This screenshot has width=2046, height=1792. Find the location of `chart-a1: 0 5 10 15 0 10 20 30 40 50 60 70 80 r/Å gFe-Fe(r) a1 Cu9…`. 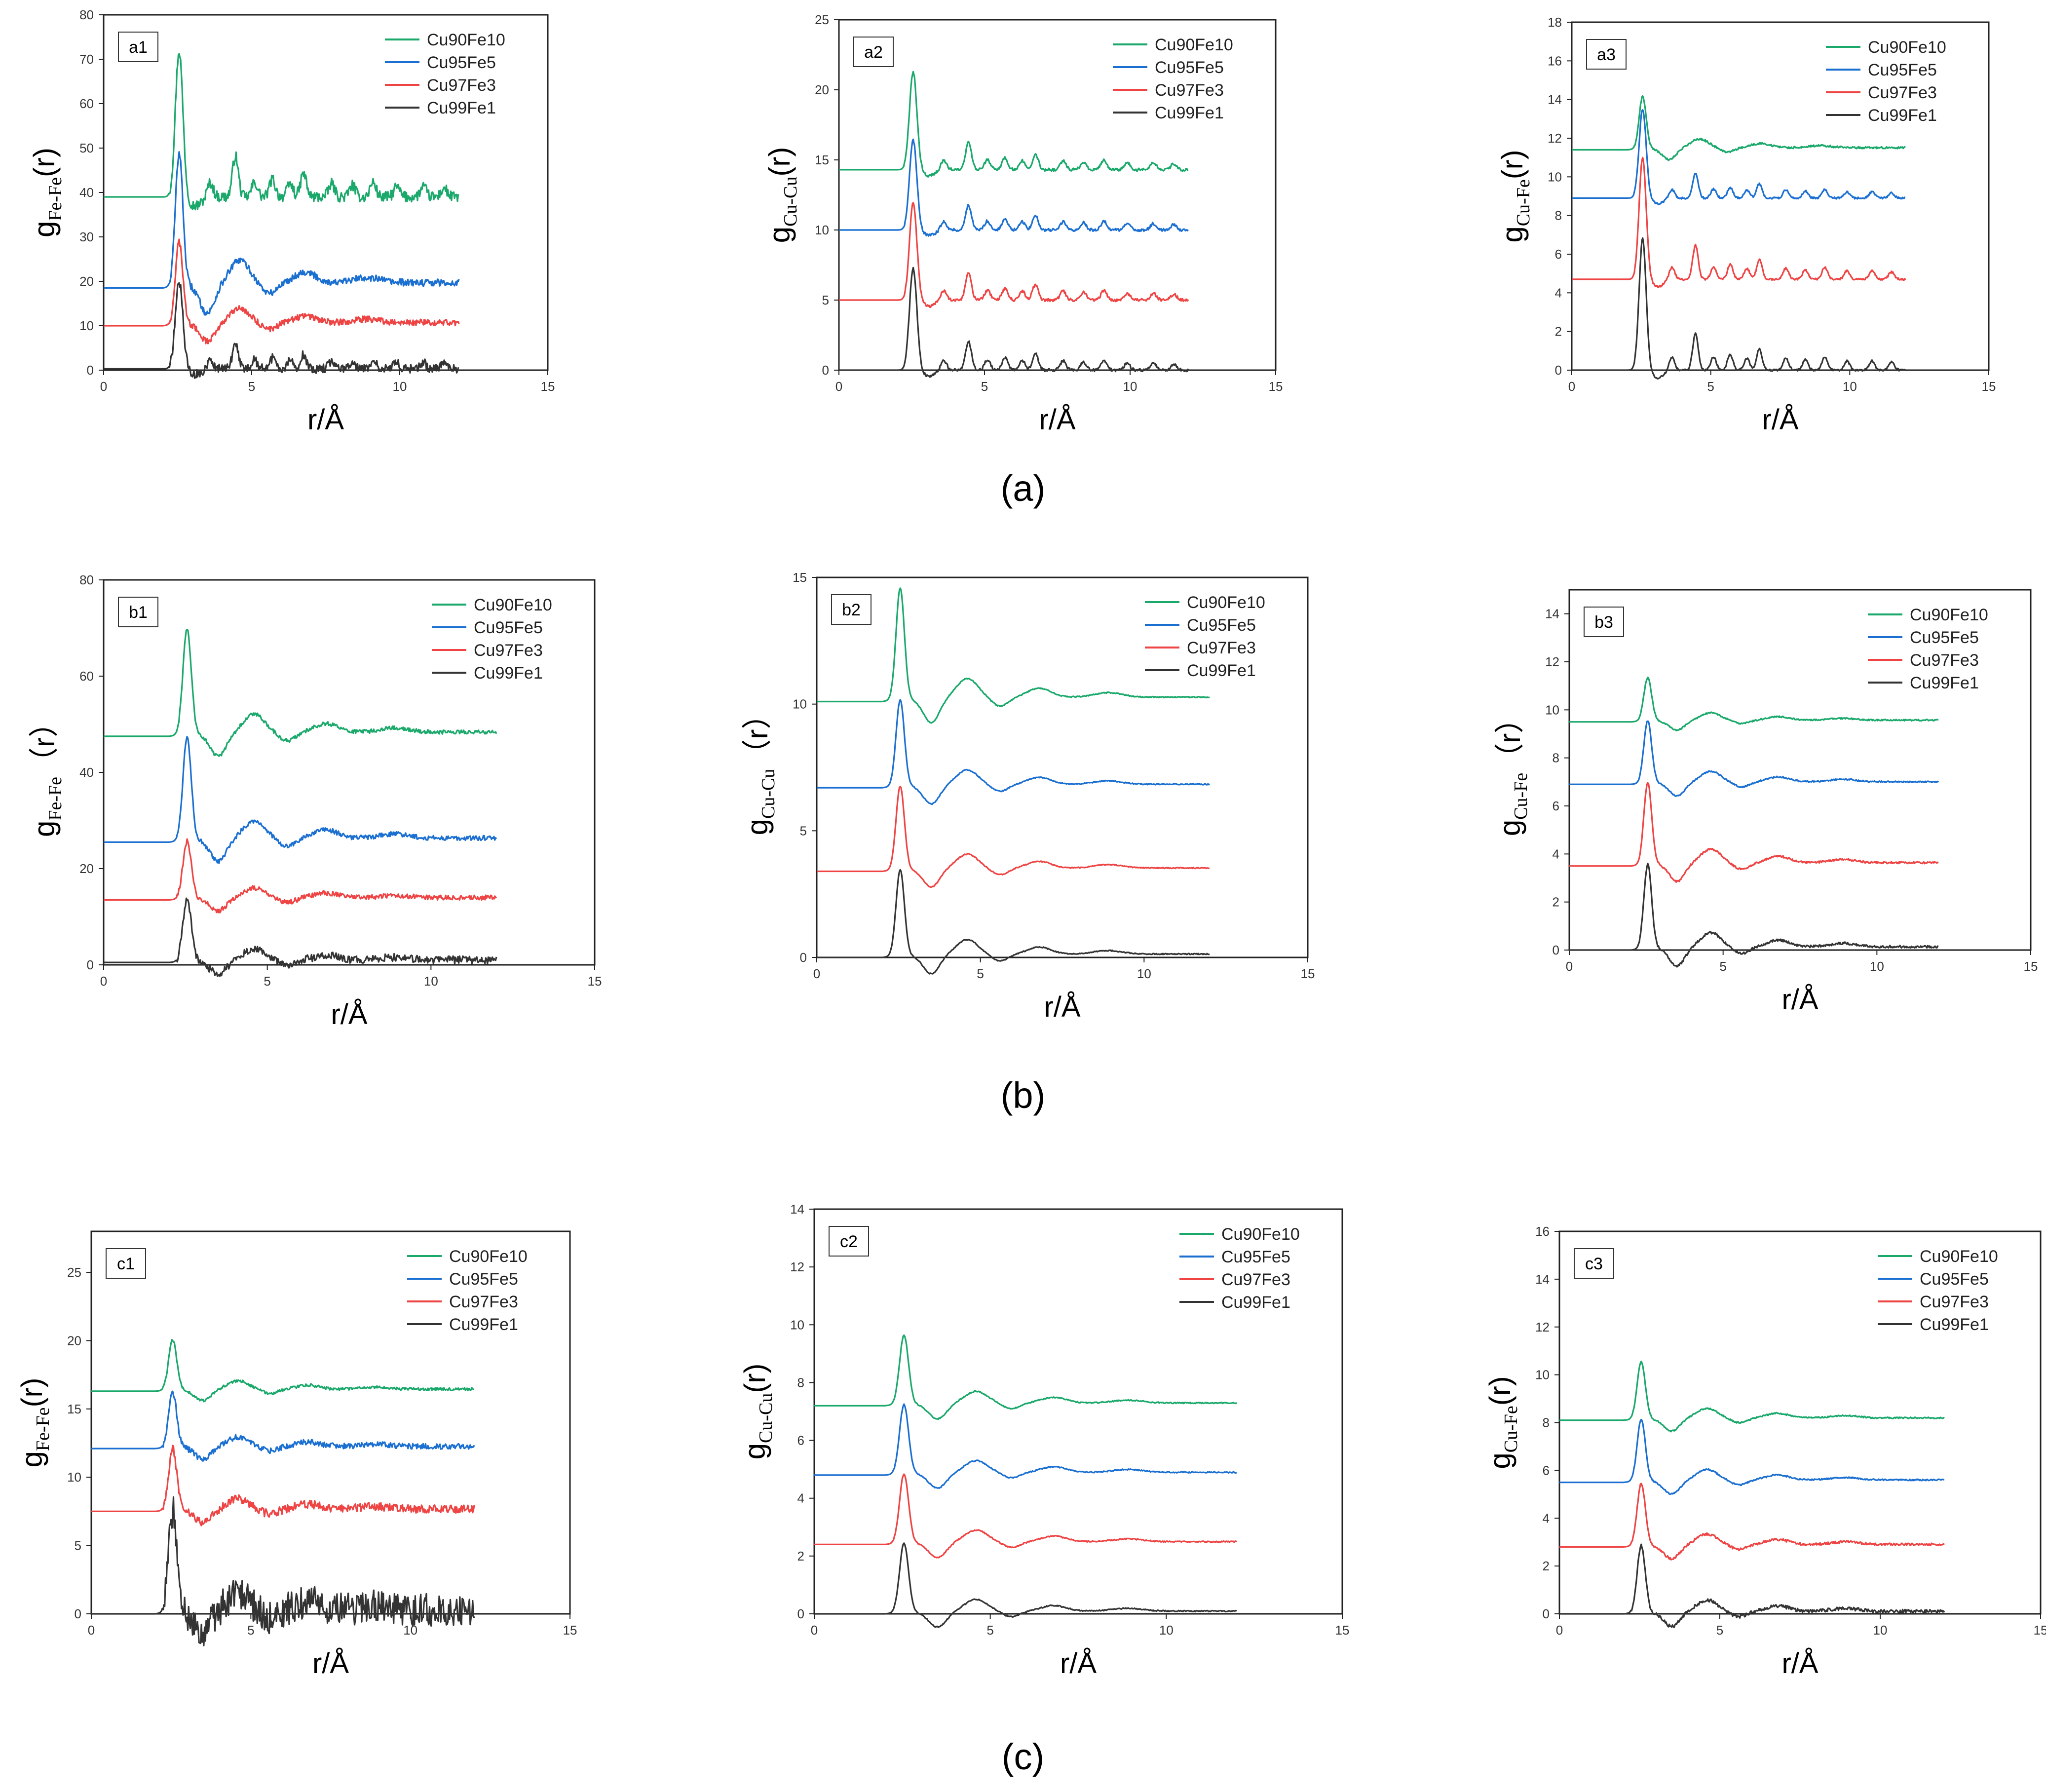

chart-a1: 0 5 10 15 0 10 20 30 40 50 60 70 80 r/Å gFe-Fe(r) a1 Cu9… is located at coordinates (291, 221).